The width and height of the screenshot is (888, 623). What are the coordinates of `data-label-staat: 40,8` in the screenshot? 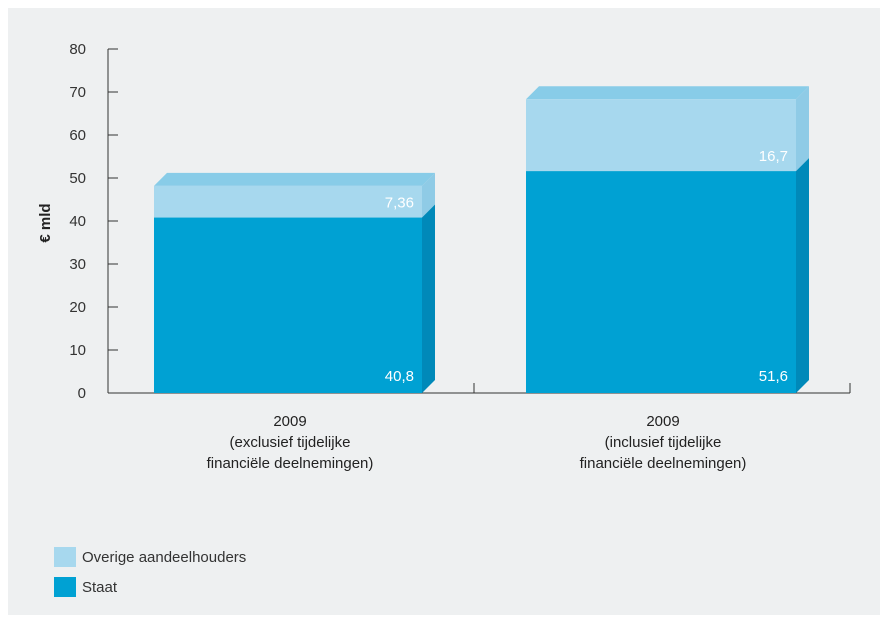 It's located at (399, 376).